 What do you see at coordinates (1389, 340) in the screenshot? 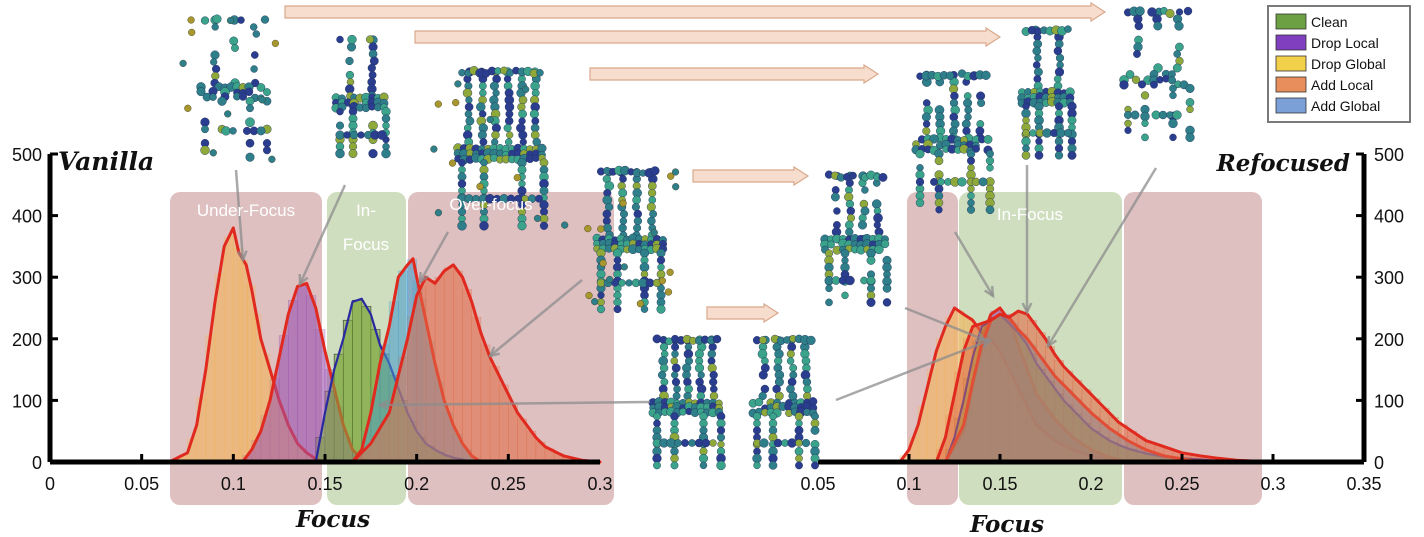
I see `y-tick-label-1-2: 200` at bounding box center [1389, 340].